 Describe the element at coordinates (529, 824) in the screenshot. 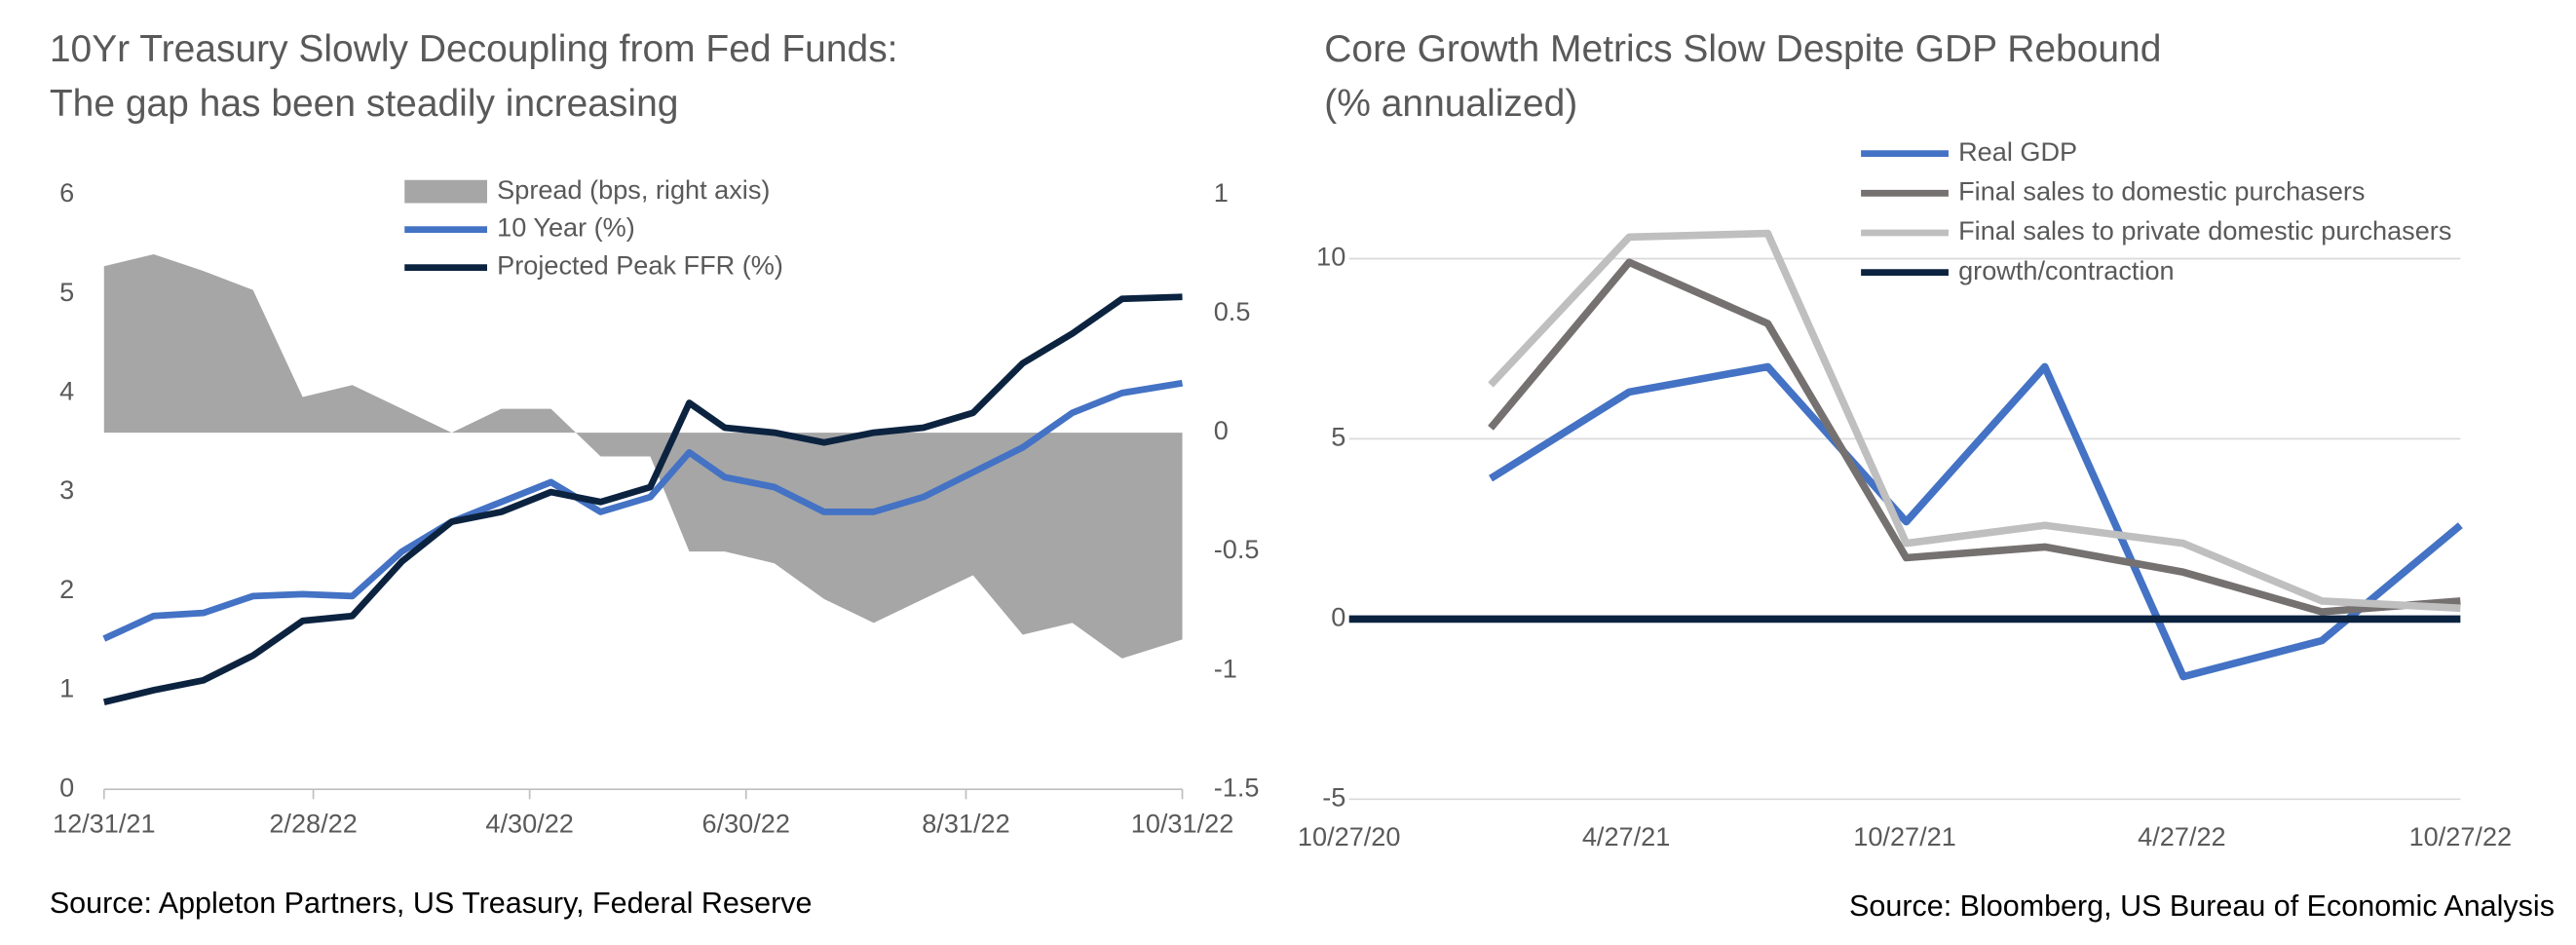

I see `x-tick-label: 4/30/22` at that location.